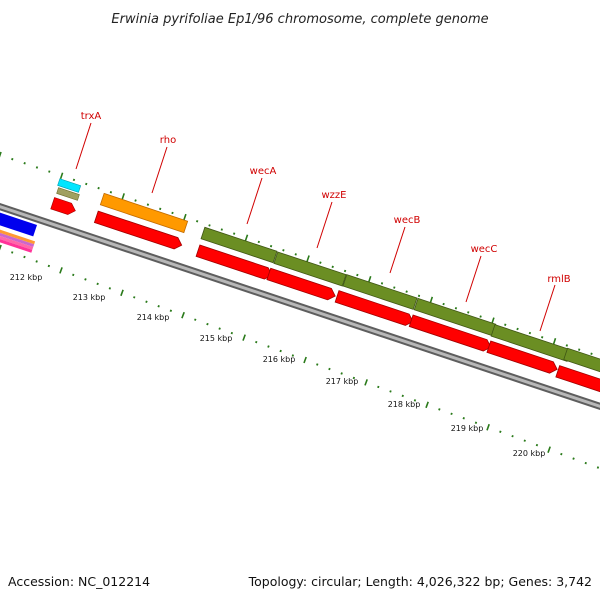  I want to click on orange-stripe, so click(18, 235).